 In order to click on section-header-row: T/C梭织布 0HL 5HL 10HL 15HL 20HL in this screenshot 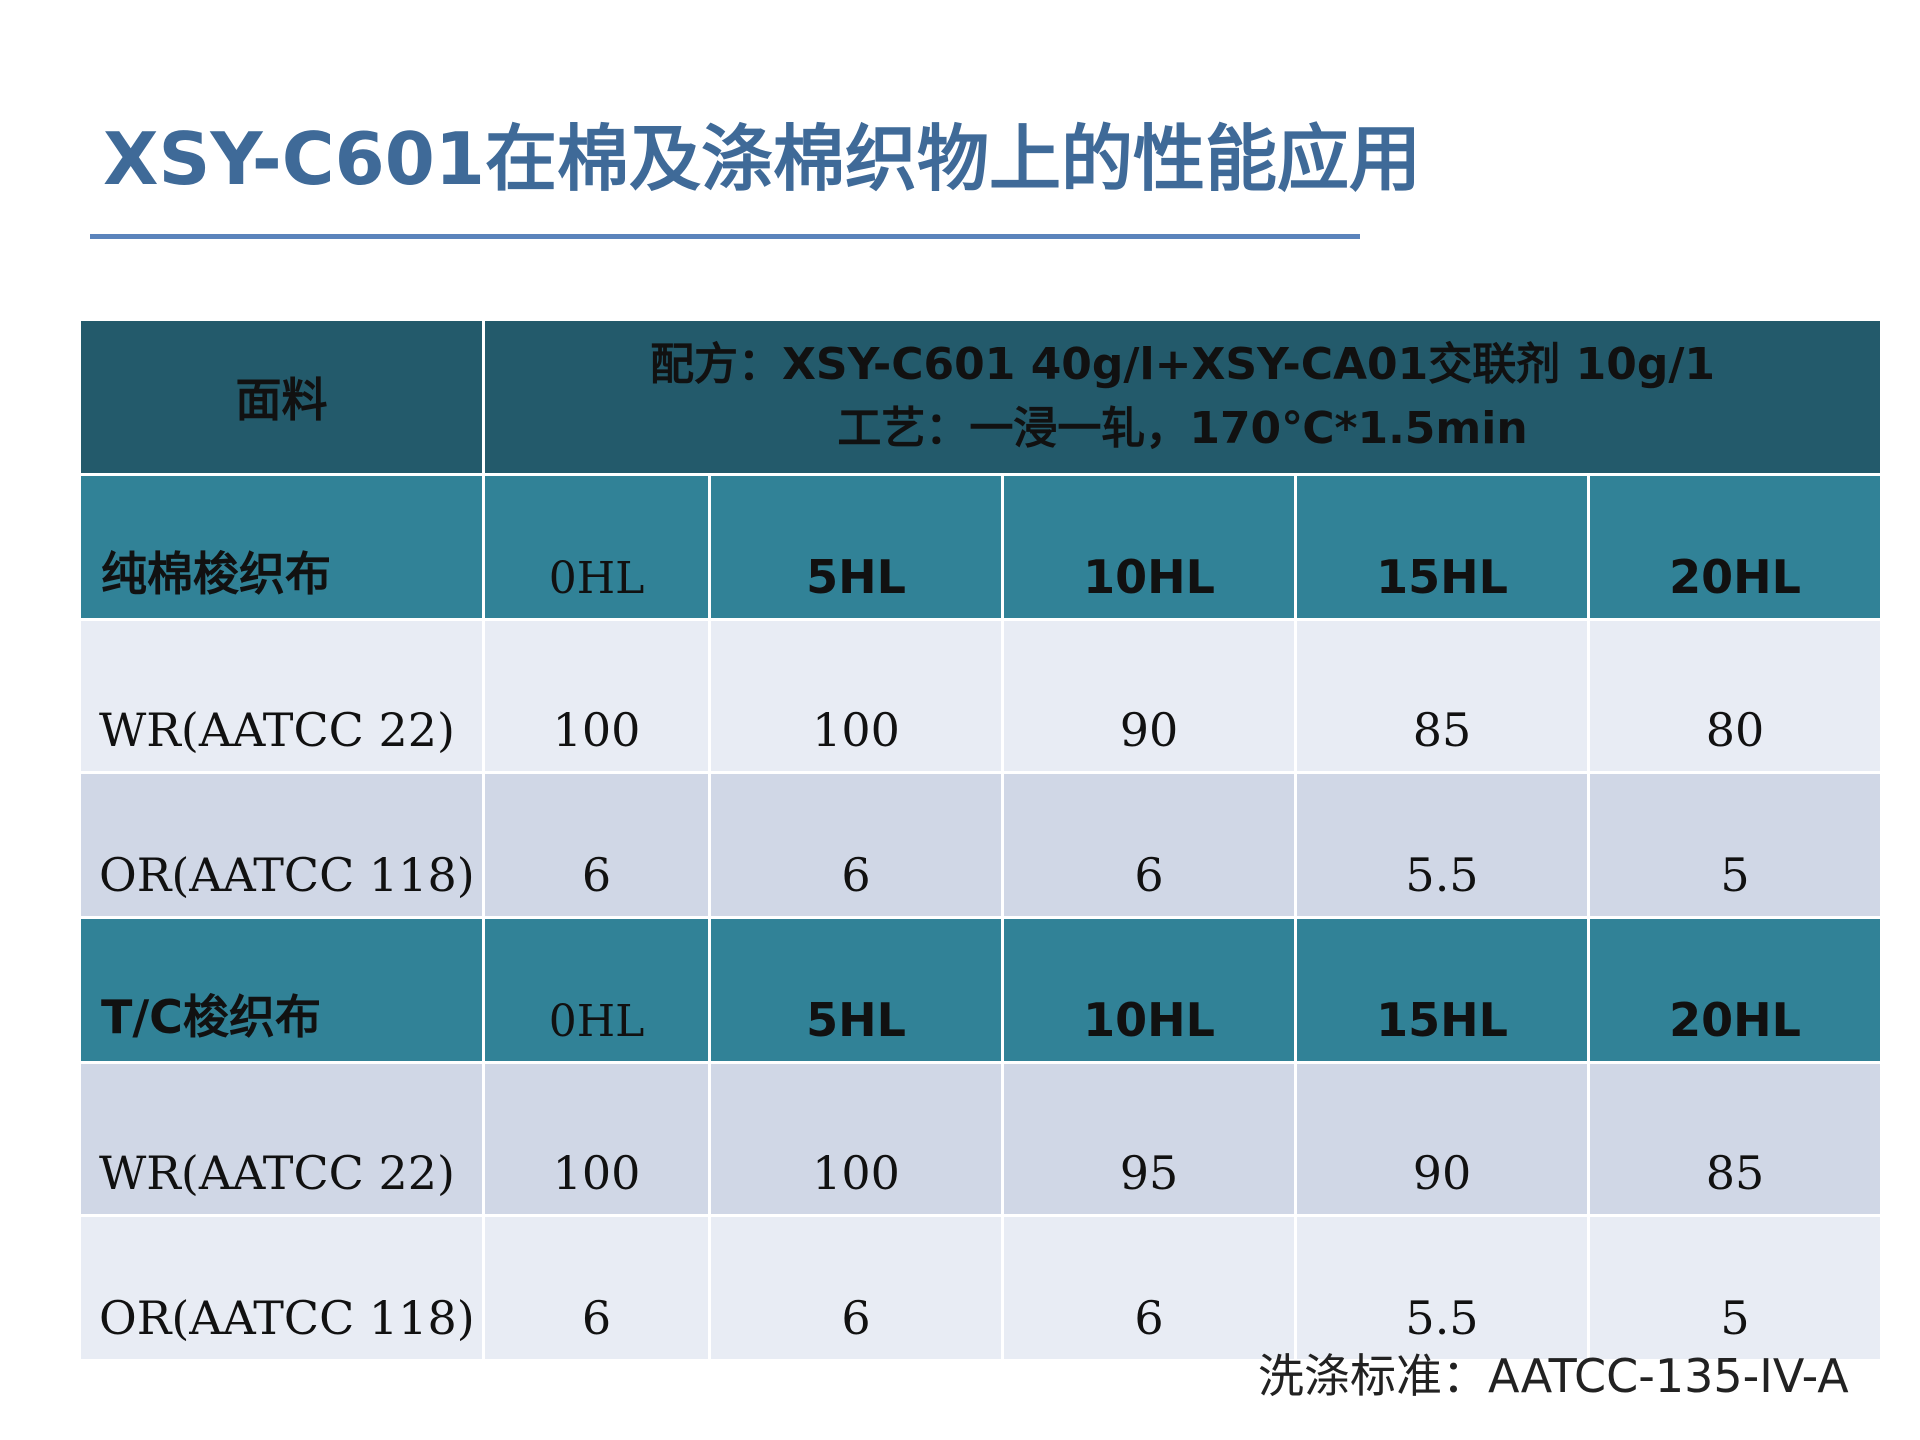, I will do `click(980, 990)`.